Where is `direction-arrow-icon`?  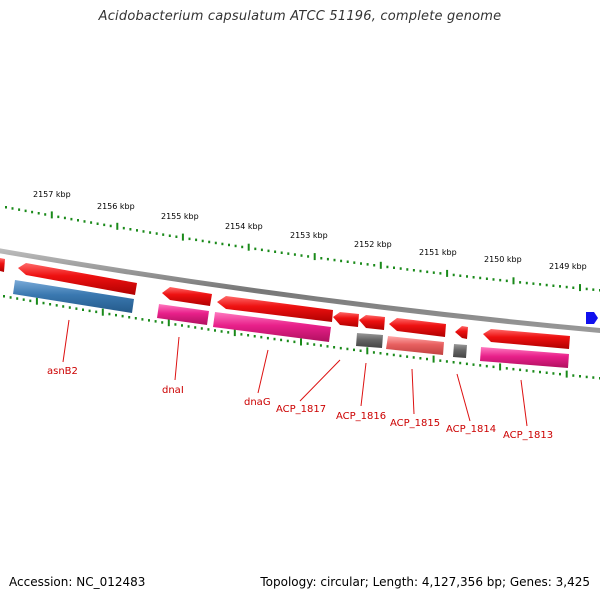
direction-arrow-icon is located at coordinates (592, 318).